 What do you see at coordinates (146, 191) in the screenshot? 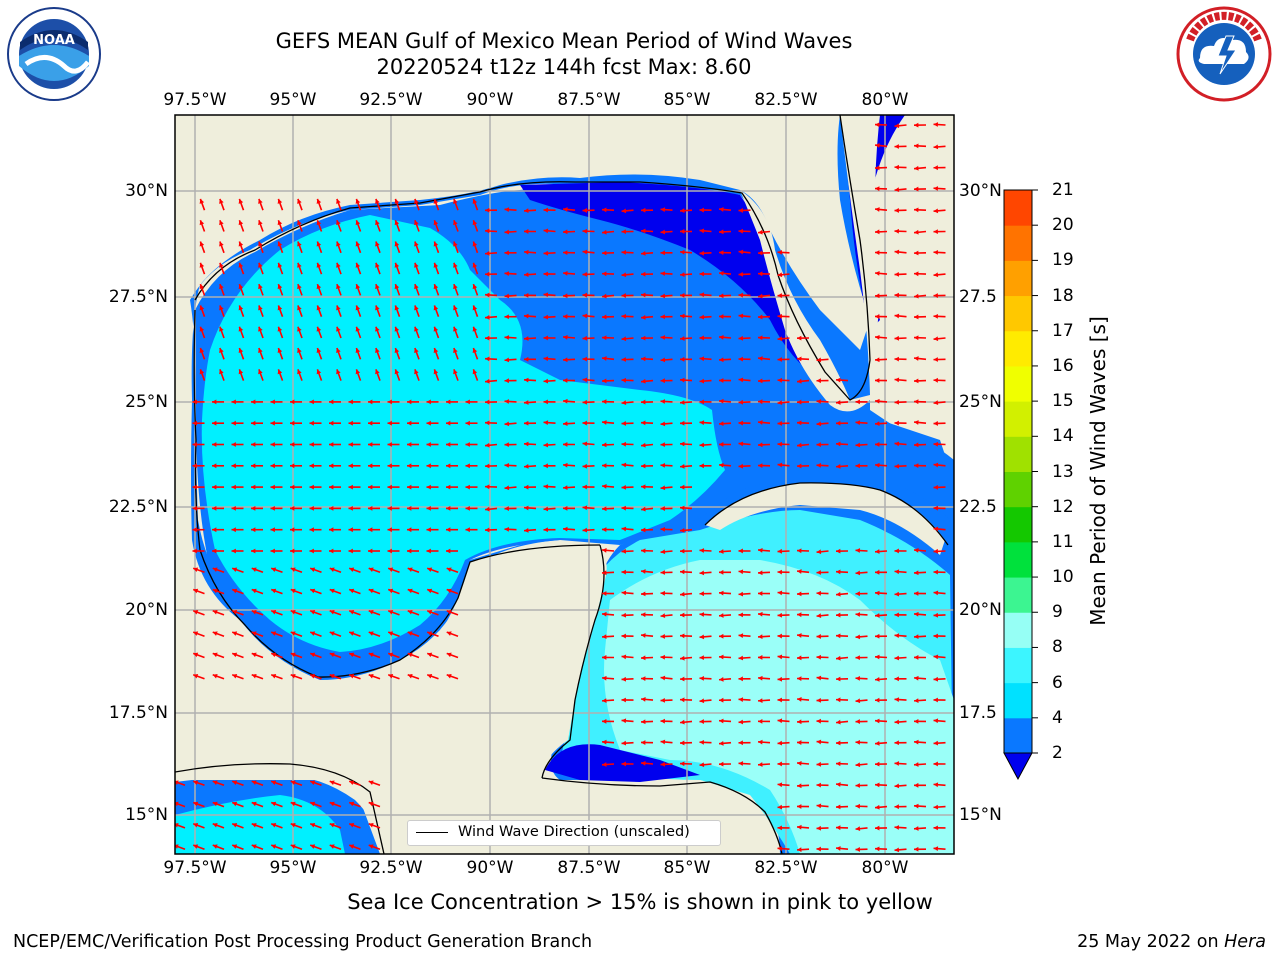
I see `y-tick-label-left: 30°N` at bounding box center [146, 191].